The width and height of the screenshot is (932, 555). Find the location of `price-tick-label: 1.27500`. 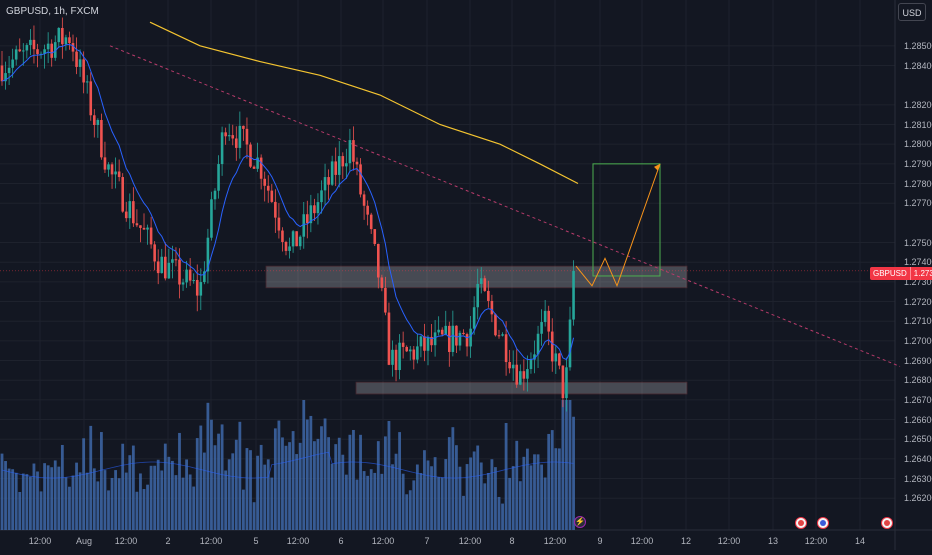

price-tick-label: 1.27500 is located at coordinates (918, 242).